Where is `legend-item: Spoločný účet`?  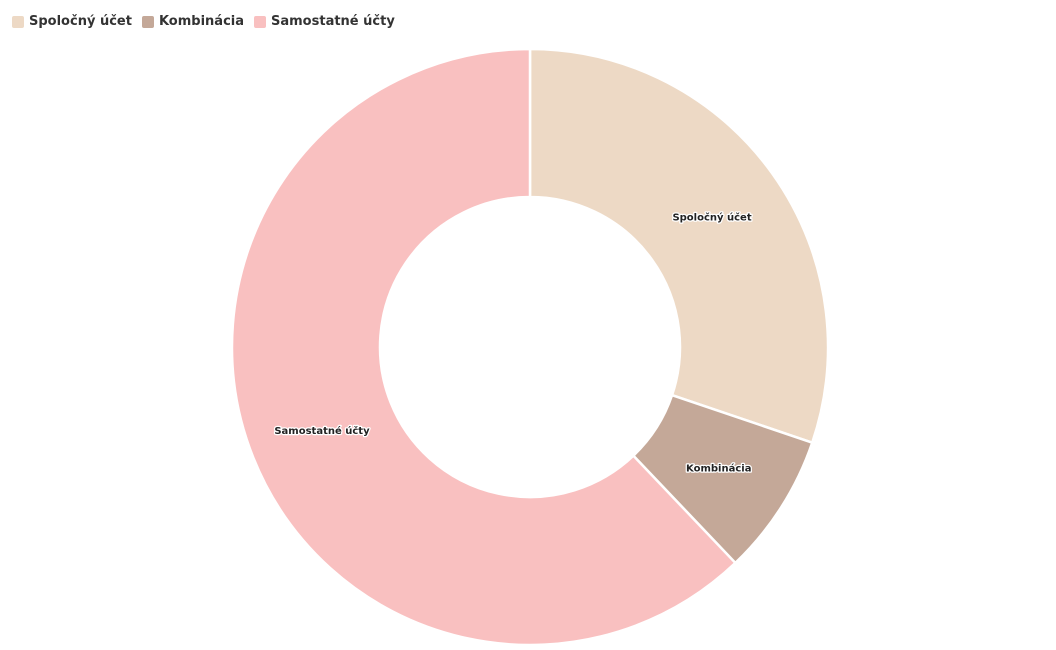 legend-item: Spoločný účet is located at coordinates (72, 21).